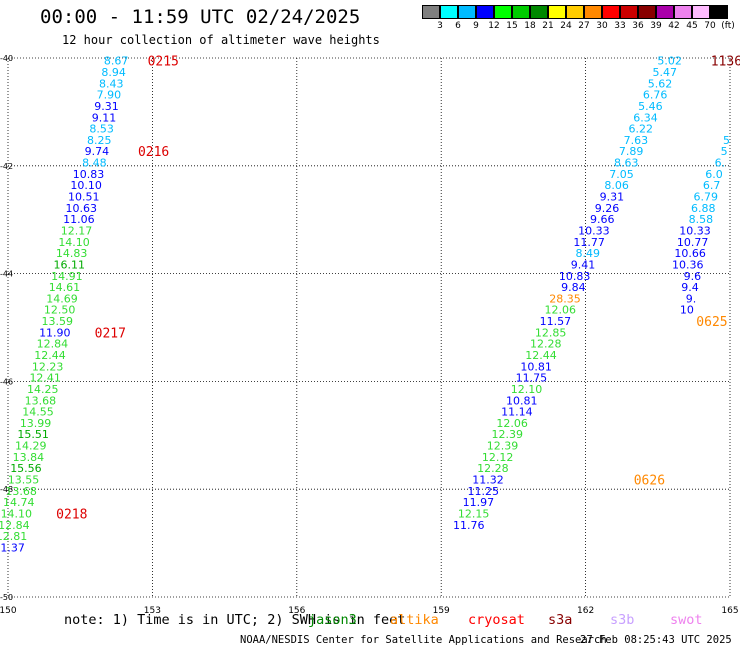 This screenshot has height=650, width=740. I want to click on colorbar-label: 30, so click(602, 26).